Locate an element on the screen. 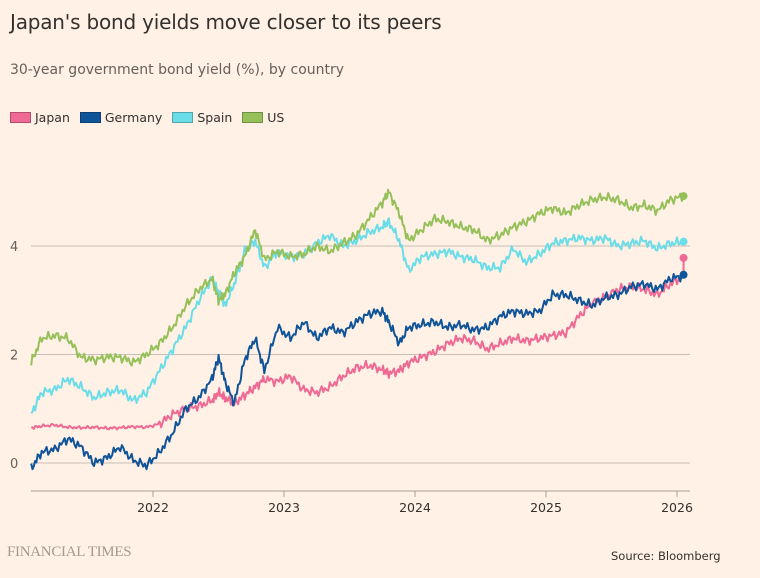 The height and width of the screenshot is (578, 760). x-tick-label: 2025 is located at coordinates (546, 507).